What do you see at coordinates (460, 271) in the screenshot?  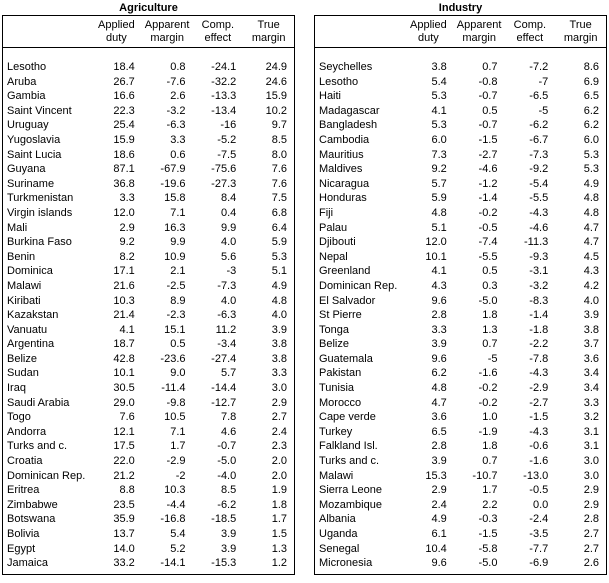 I see `table-row: Greenland 4.1 0.5 -3.1 4.3` at bounding box center [460, 271].